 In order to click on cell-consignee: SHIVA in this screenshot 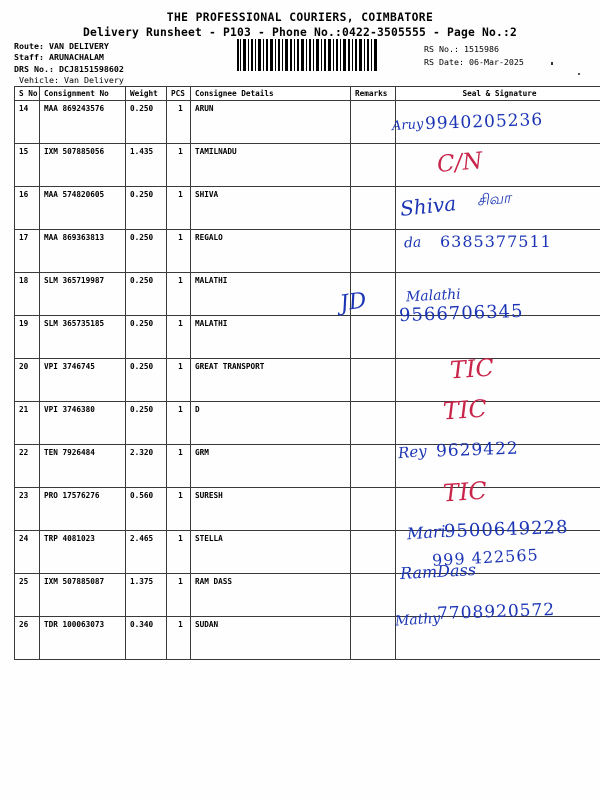, I will do `click(270, 208)`.